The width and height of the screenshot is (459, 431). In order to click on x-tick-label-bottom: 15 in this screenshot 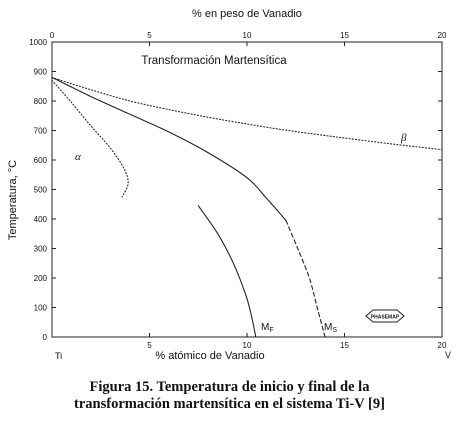, I will do `click(344, 345)`.